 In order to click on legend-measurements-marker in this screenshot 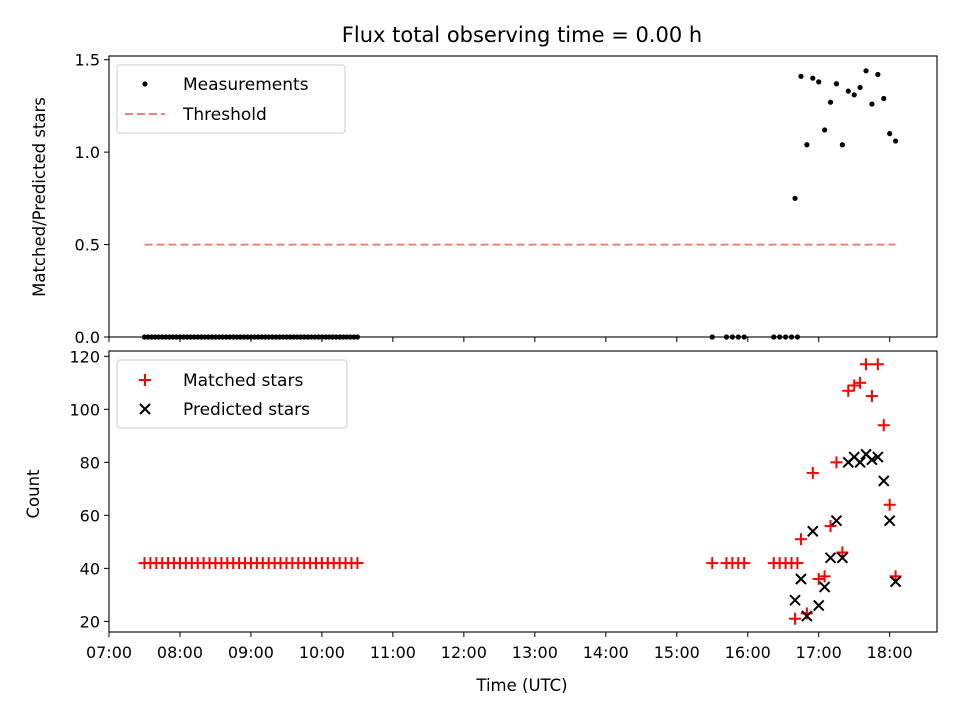, I will do `click(145, 84)`.